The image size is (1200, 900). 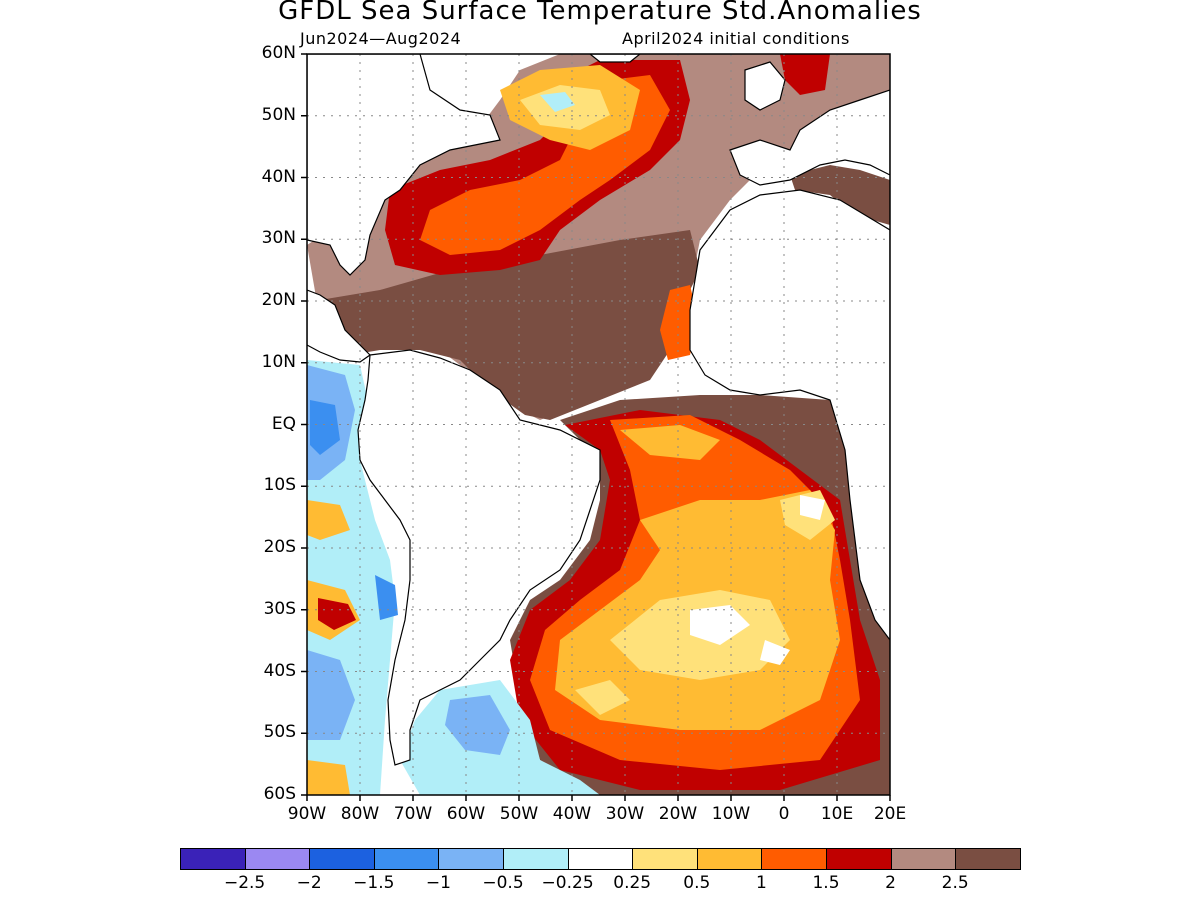 What do you see at coordinates (615, 58) in the screenshot?
I see `greenland-edge-landmass` at bounding box center [615, 58].